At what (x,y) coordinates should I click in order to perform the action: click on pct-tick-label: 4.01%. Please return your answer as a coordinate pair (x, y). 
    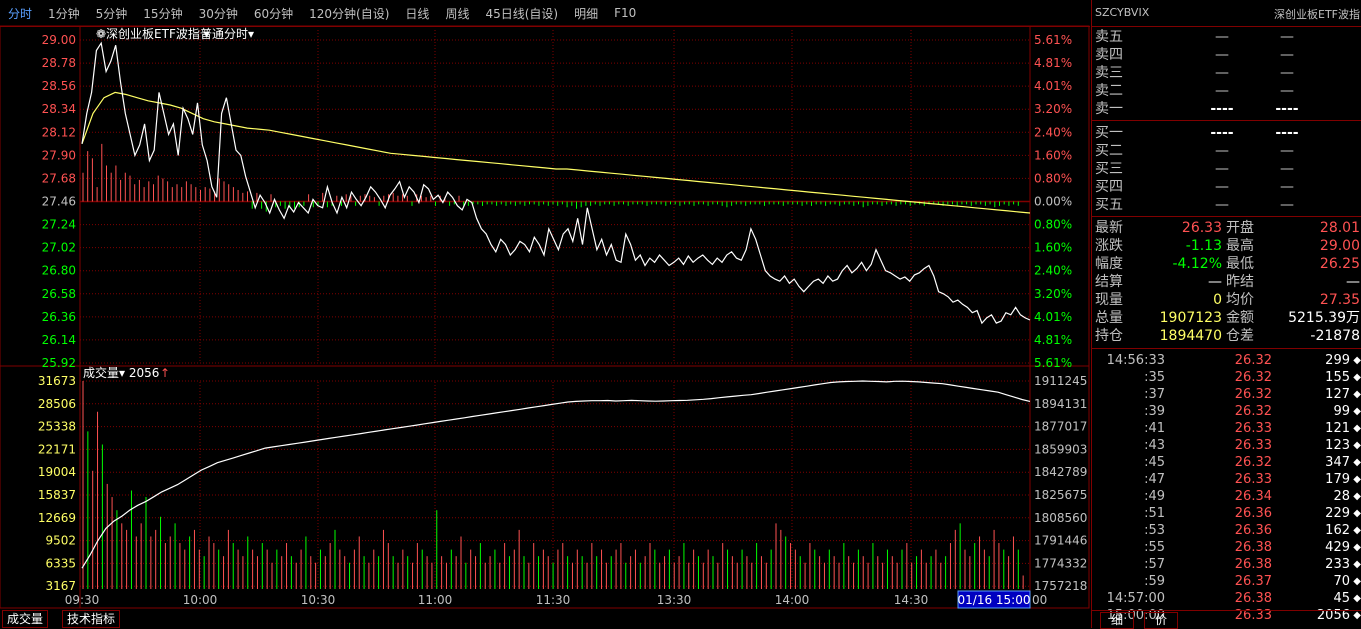
    Looking at the image, I should click on (1053, 86).